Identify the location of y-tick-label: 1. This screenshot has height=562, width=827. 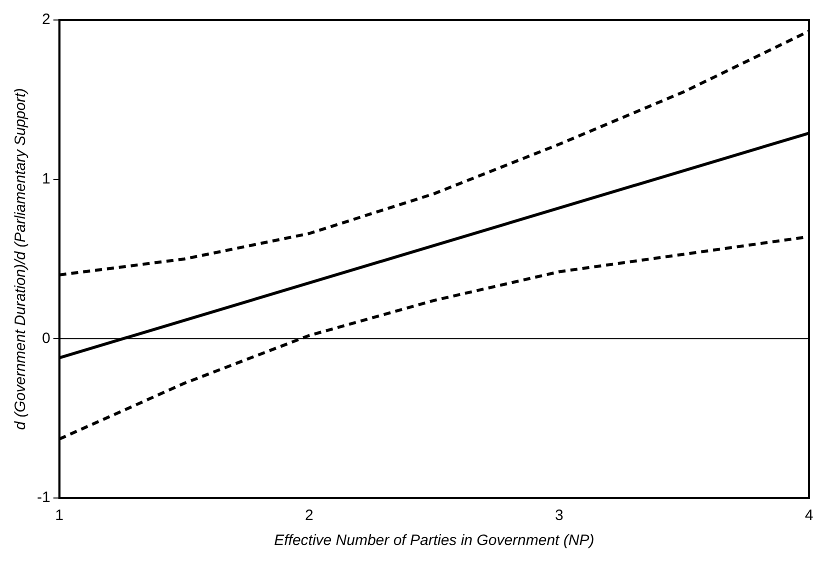
(46, 179).